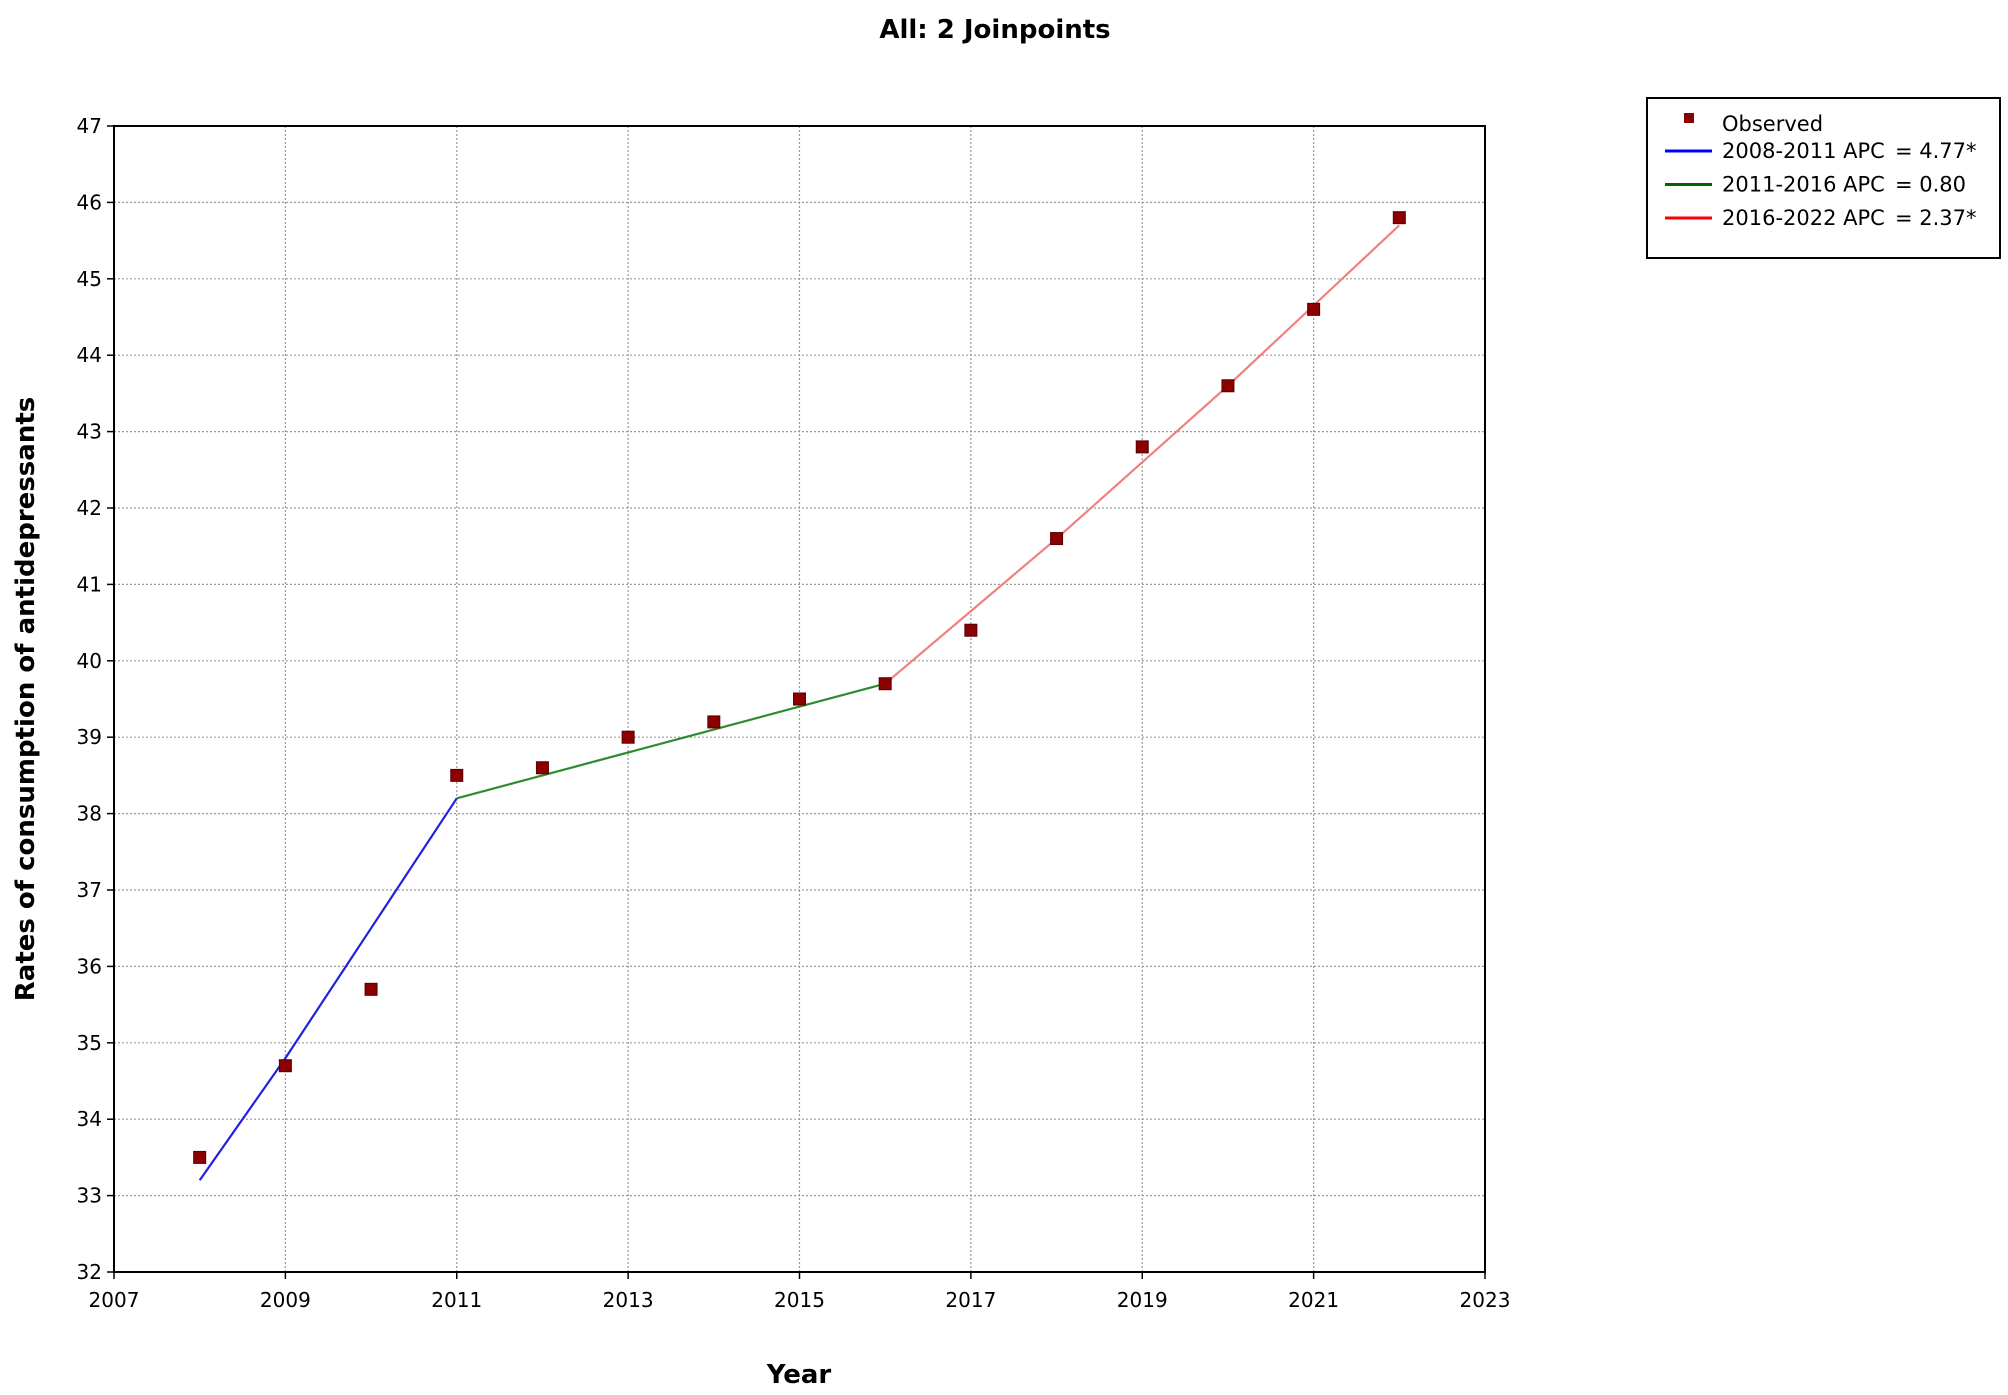 This screenshot has width=2008, height=1395. Describe the element at coordinates (799, 1300) in the screenshot. I see `x-tick-label: 2015` at that location.